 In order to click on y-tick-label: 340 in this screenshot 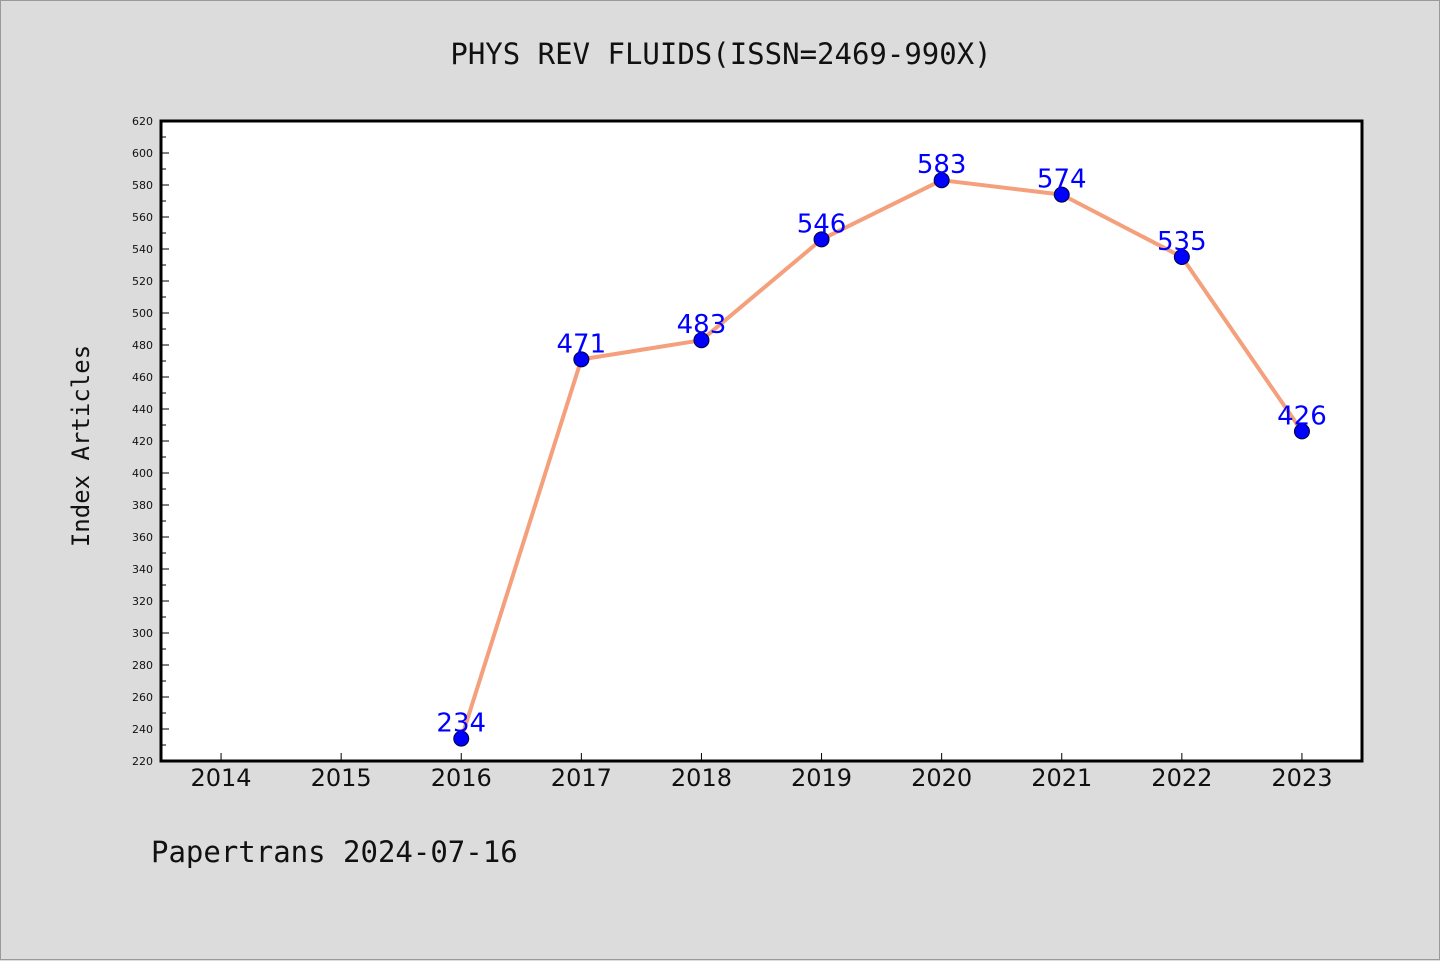, I will do `click(142, 569)`.